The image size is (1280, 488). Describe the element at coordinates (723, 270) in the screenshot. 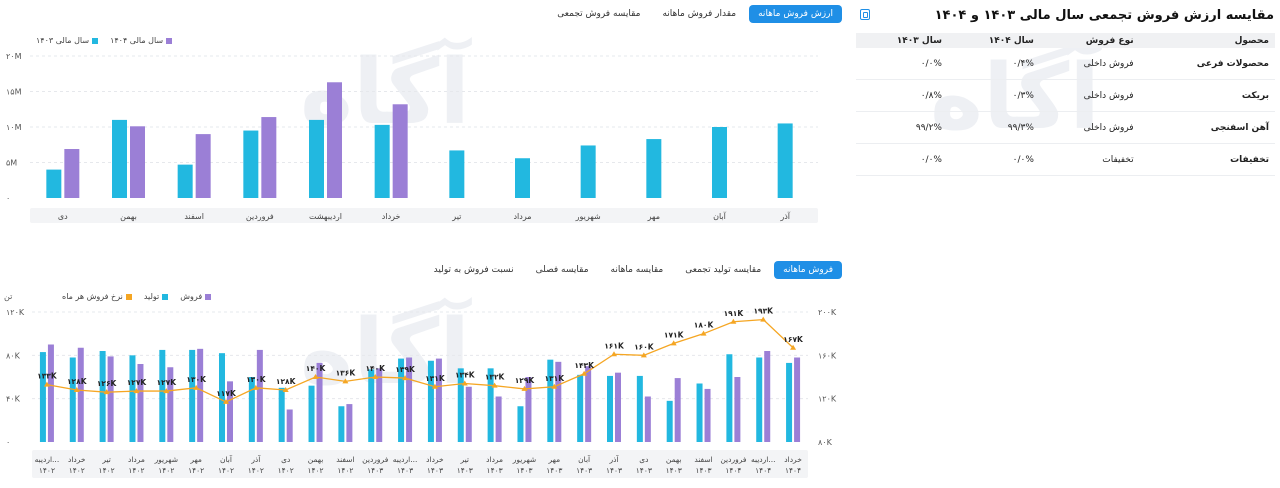

I see `tab-cumulative-production-comparison: مقایسه تولید تجمعی` at that location.